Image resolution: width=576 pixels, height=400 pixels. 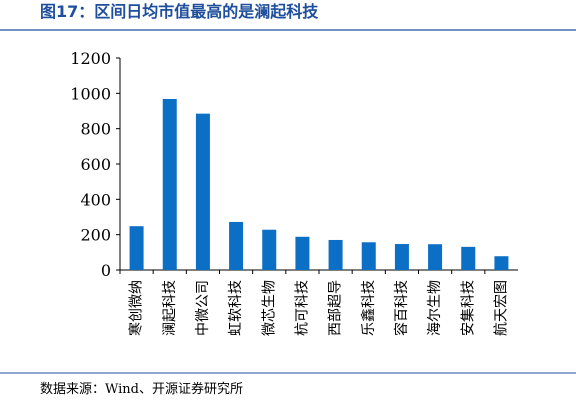 I want to click on x-tick-label: 西部超导, so click(x=336, y=308).